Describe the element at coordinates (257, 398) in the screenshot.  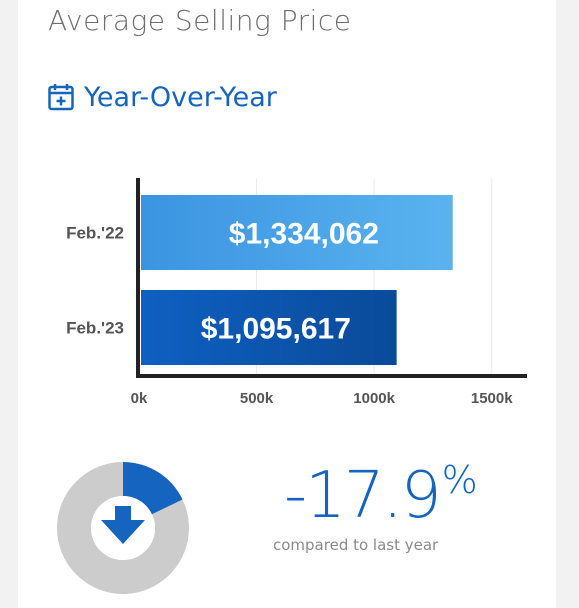
I see `x-tick-label: 500k` at that location.